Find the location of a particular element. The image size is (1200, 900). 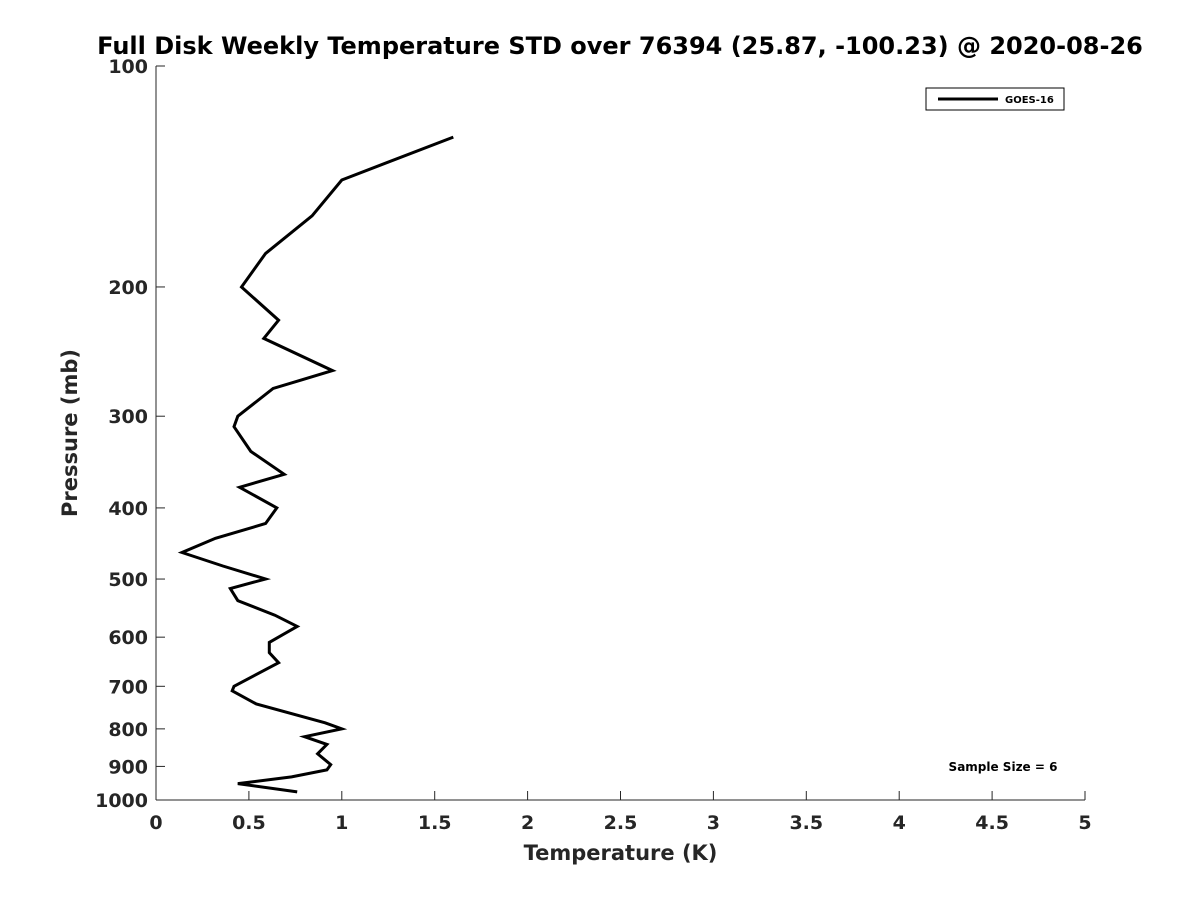

y-tick-label-1000: 1000 is located at coordinates (121, 801).